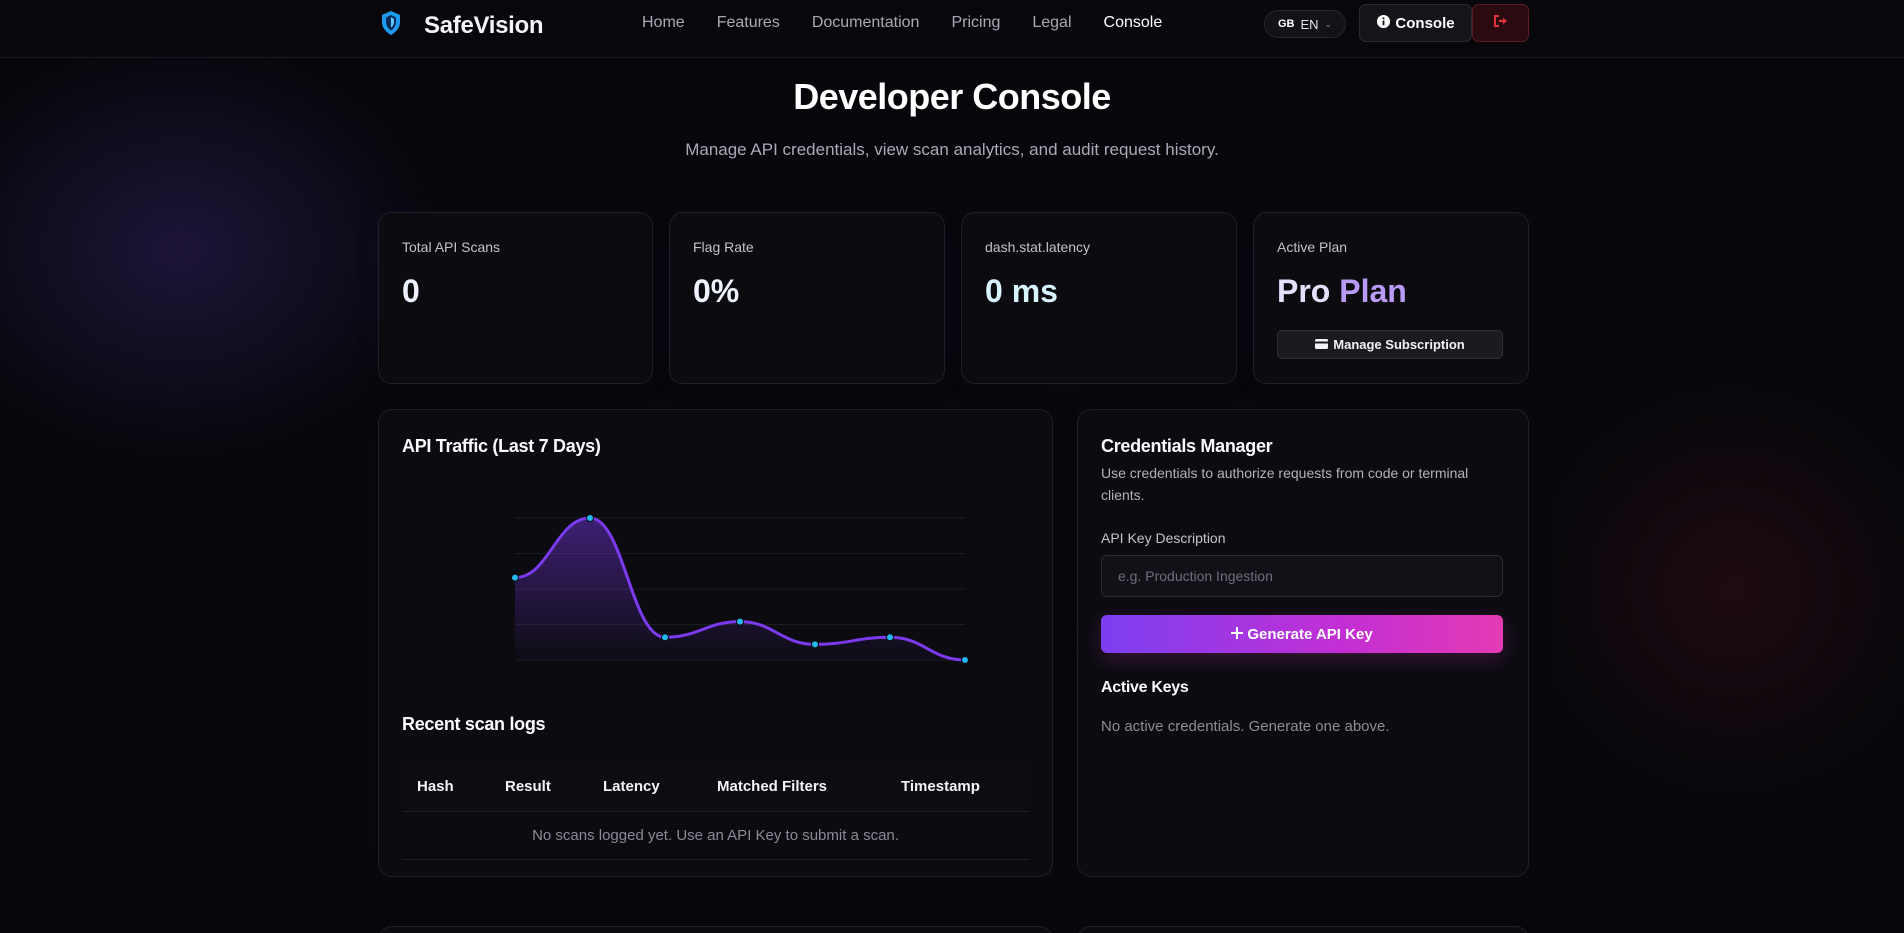 The height and width of the screenshot is (933, 1904). I want to click on stat-value: 0%, so click(716, 291).